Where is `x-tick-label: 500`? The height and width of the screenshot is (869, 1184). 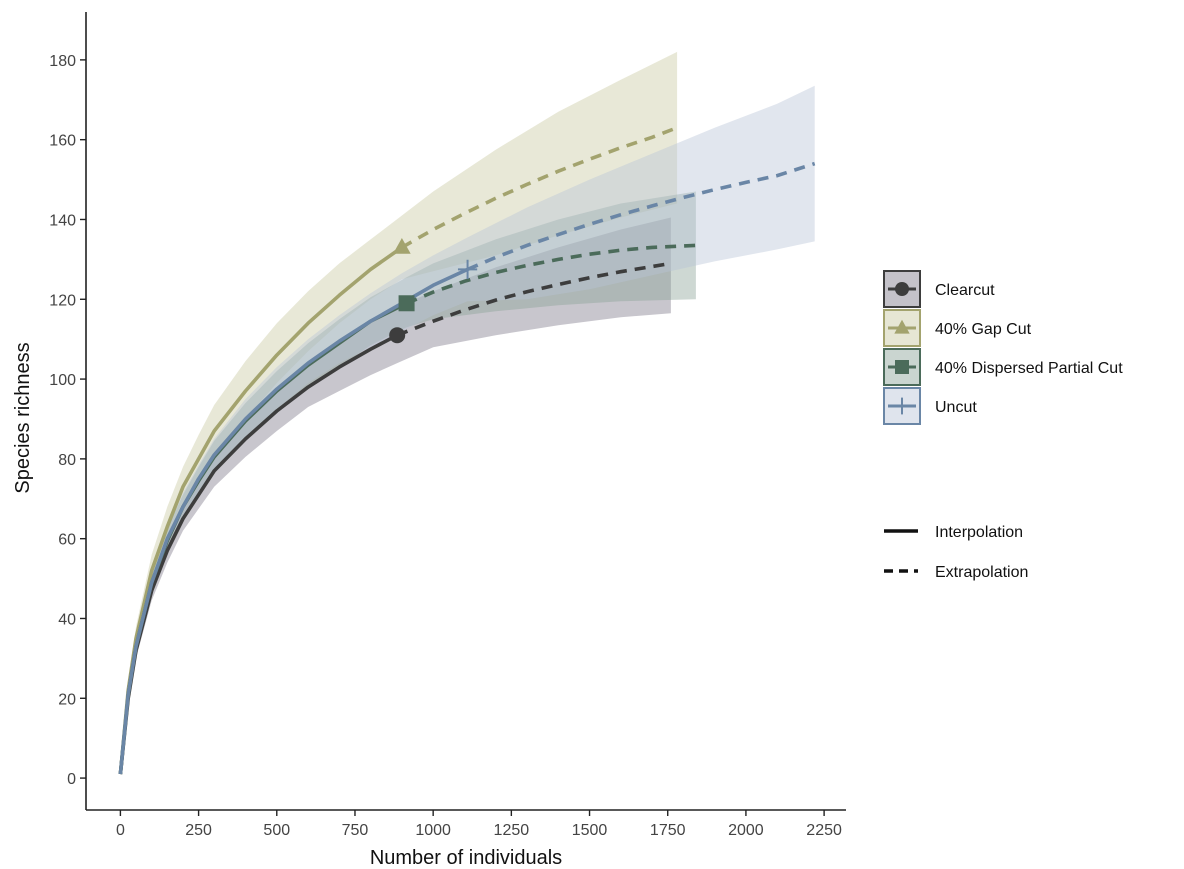
x-tick-label: 500 is located at coordinates (276, 830).